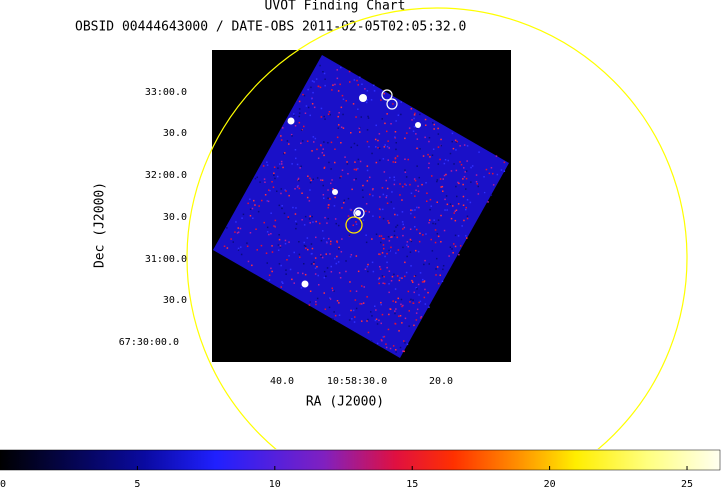 The width and height of the screenshot is (722, 489). What do you see at coordinates (360, 460) in the screenshot?
I see `colorbar` at bounding box center [360, 460].